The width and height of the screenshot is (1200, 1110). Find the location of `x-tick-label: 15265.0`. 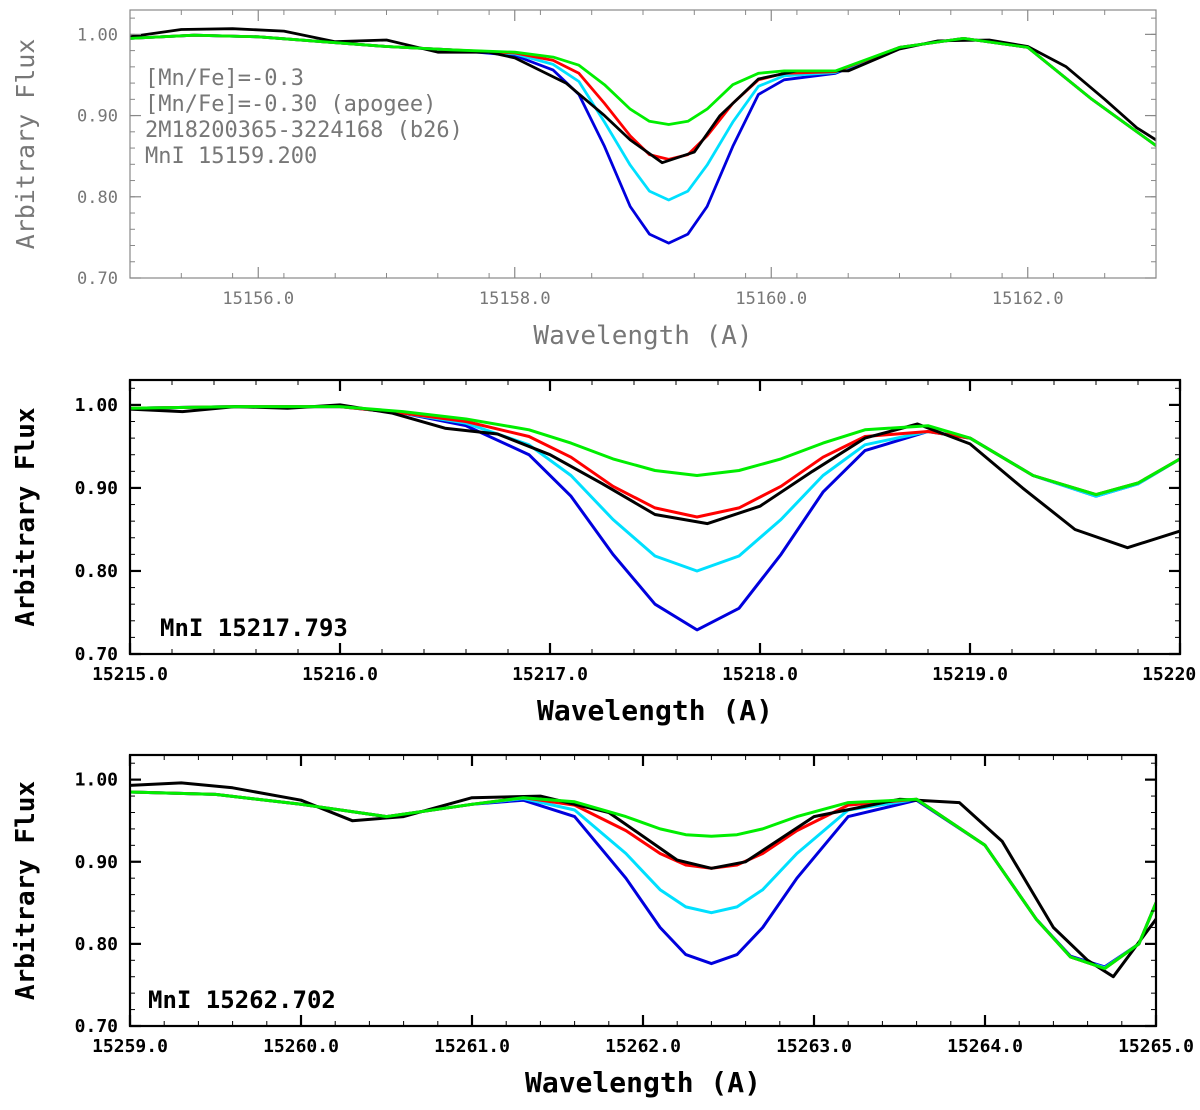

x-tick-label: 15265.0 is located at coordinates (1156, 1046).